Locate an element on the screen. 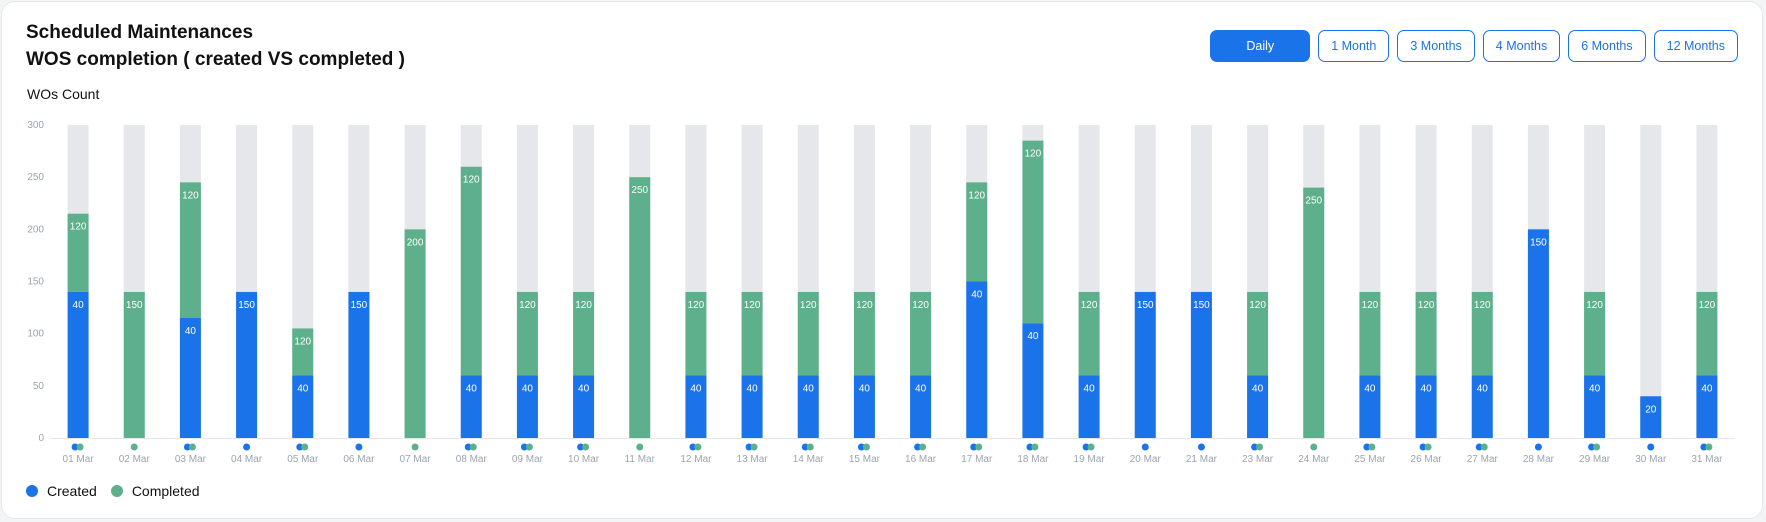 The height and width of the screenshot is (522, 1766). range-6-months-button: 6 Months is located at coordinates (1607, 46).